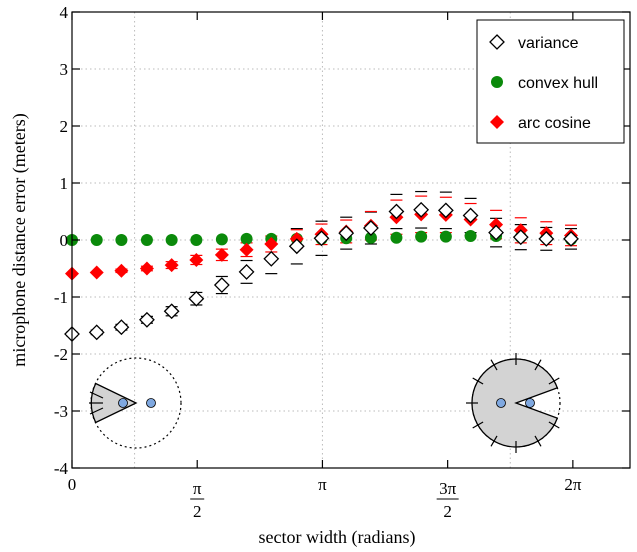  I want to click on x-tick-numerator: π, so click(197, 488).